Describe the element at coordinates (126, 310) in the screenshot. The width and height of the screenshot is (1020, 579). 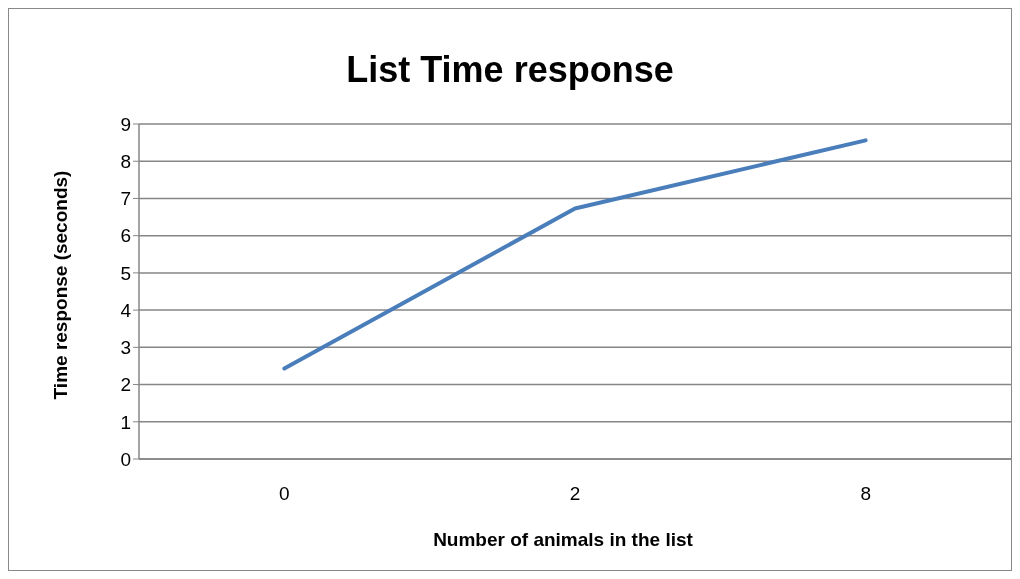
I see `y-tick-label: 4` at that location.